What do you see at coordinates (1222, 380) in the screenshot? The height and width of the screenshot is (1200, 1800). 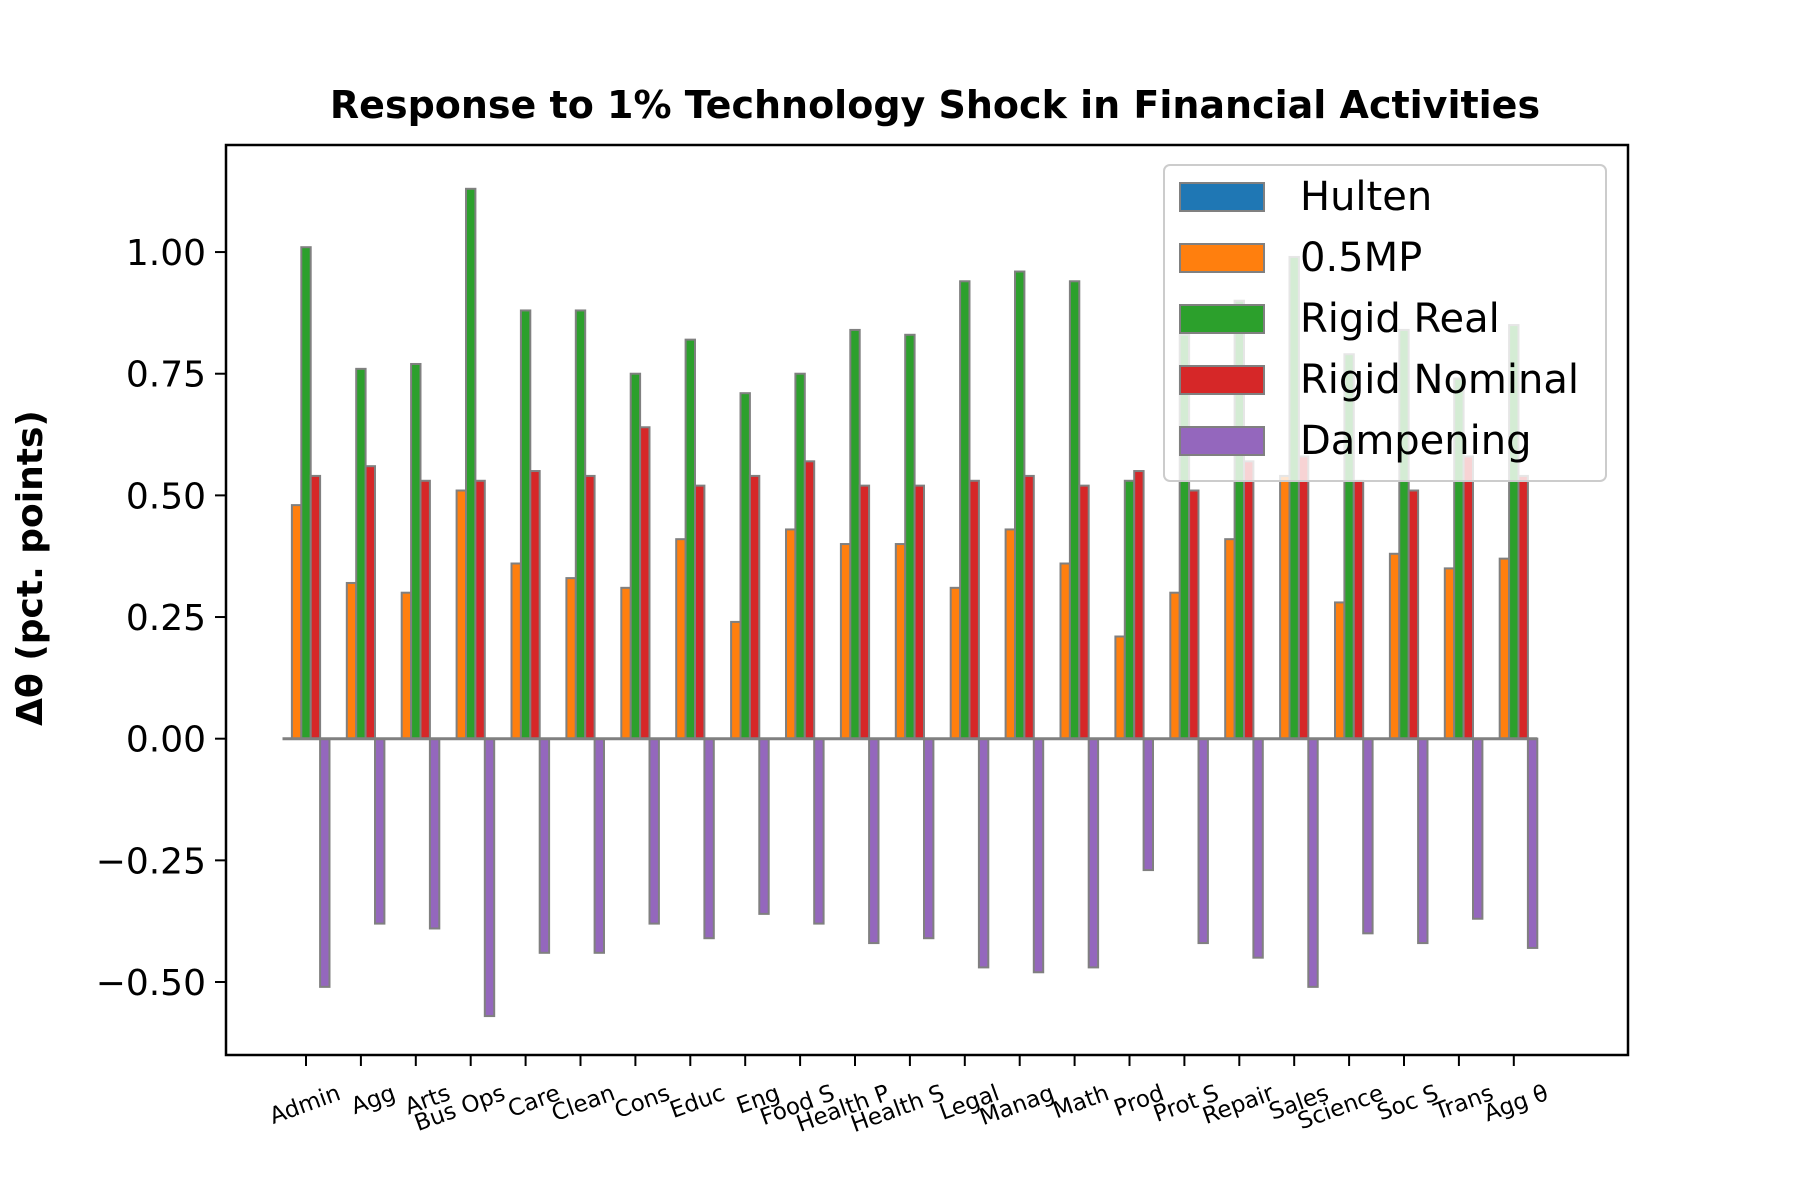 I see `legend-swatch-rigid-nominal` at bounding box center [1222, 380].